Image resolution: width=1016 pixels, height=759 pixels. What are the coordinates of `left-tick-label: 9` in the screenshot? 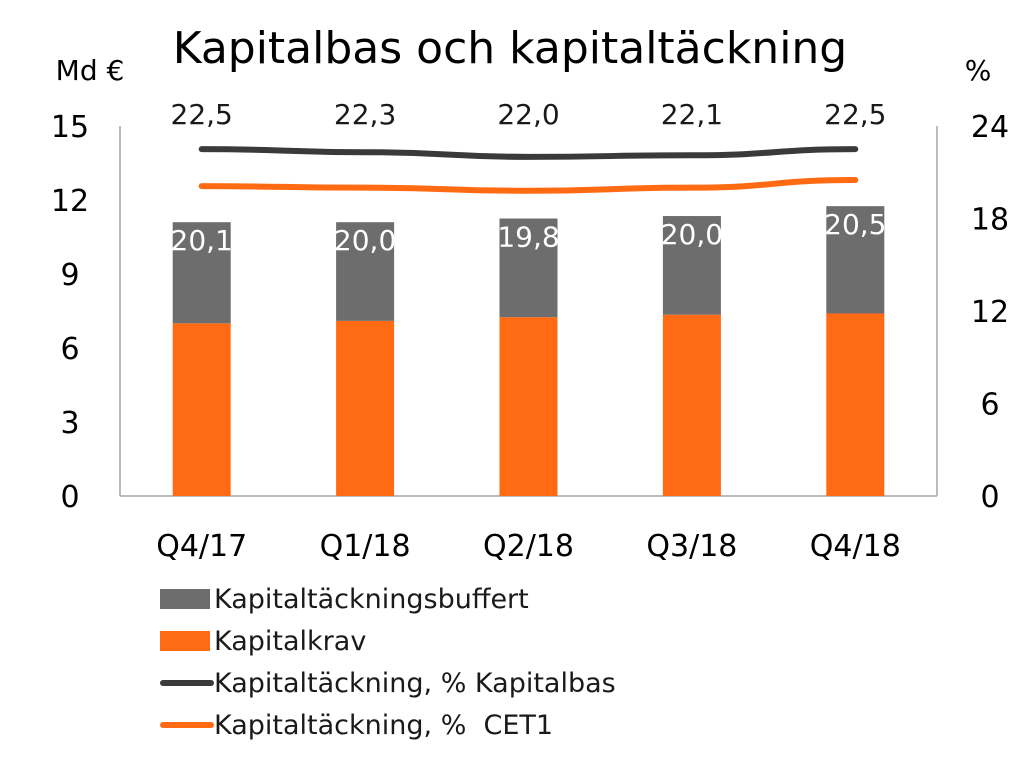 It's located at (69, 275).